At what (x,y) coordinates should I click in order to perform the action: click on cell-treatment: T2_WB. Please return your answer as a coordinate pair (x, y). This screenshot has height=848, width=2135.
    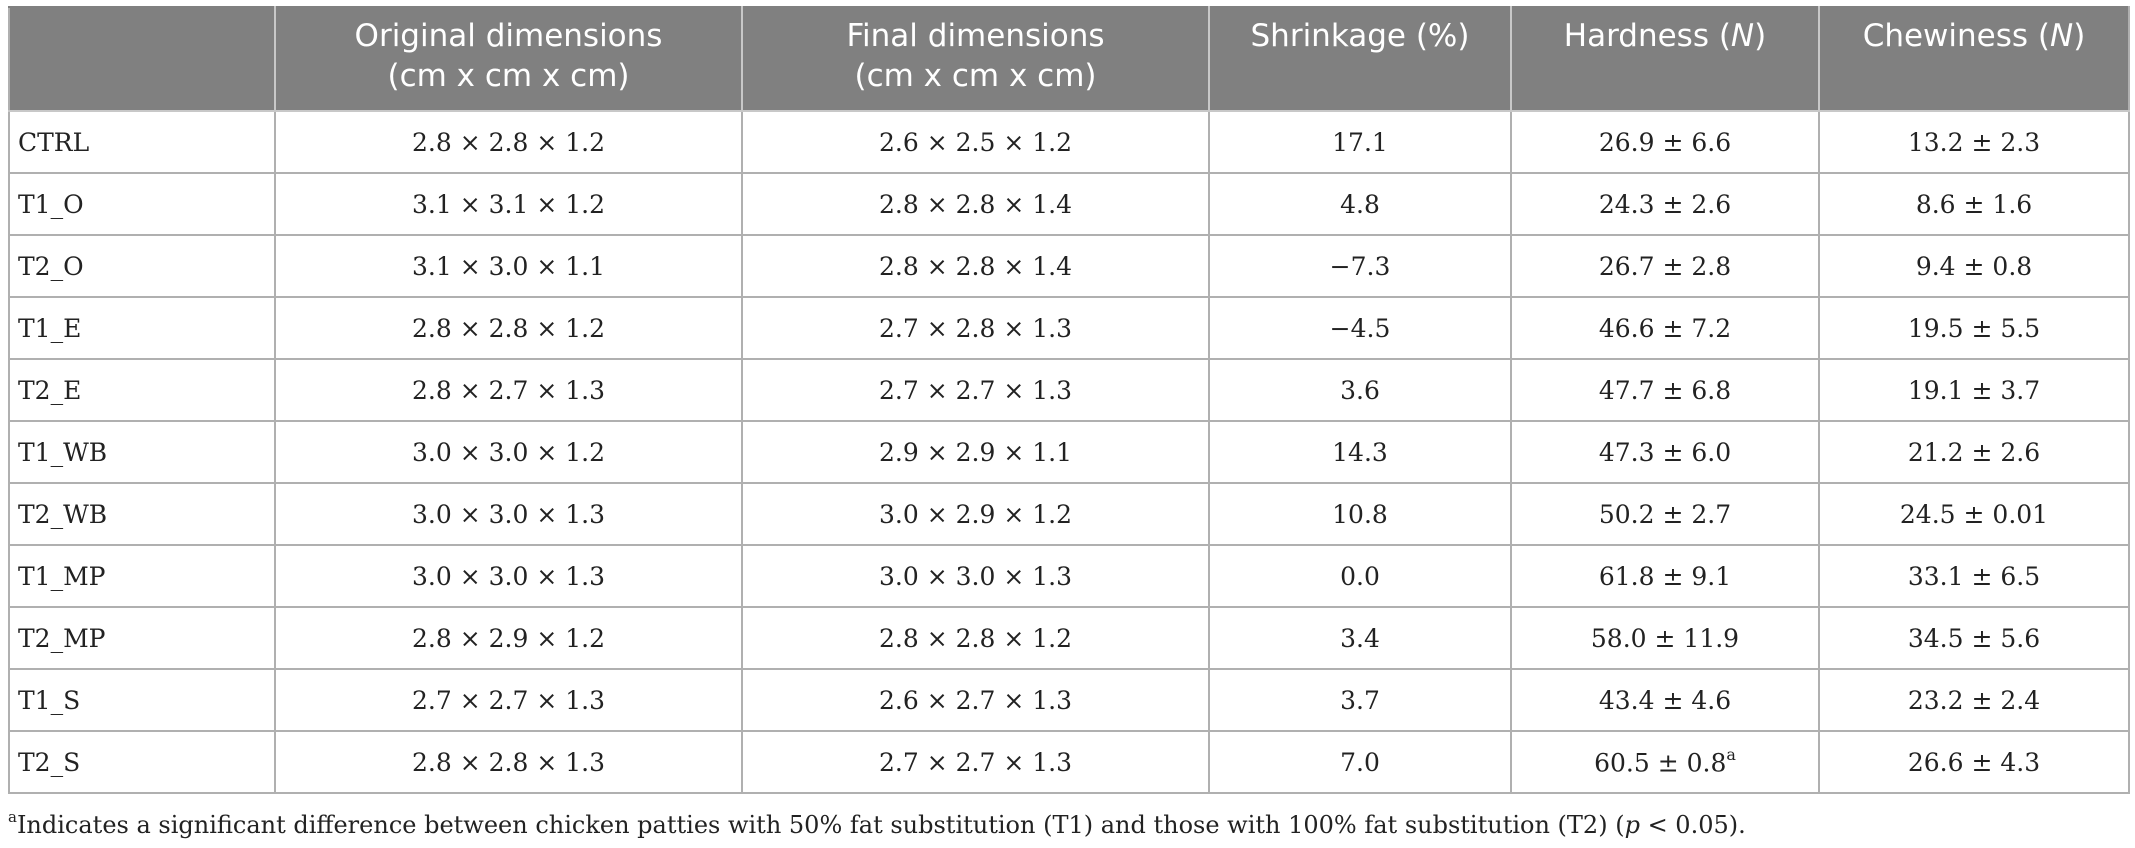
    Looking at the image, I should click on (142, 514).